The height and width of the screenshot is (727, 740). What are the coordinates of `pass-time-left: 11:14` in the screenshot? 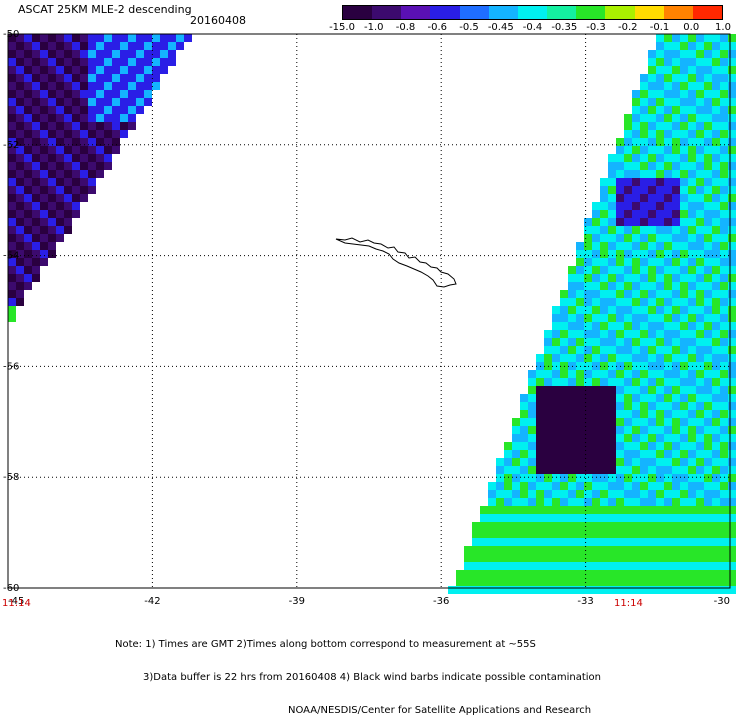 It's located at (16, 603).